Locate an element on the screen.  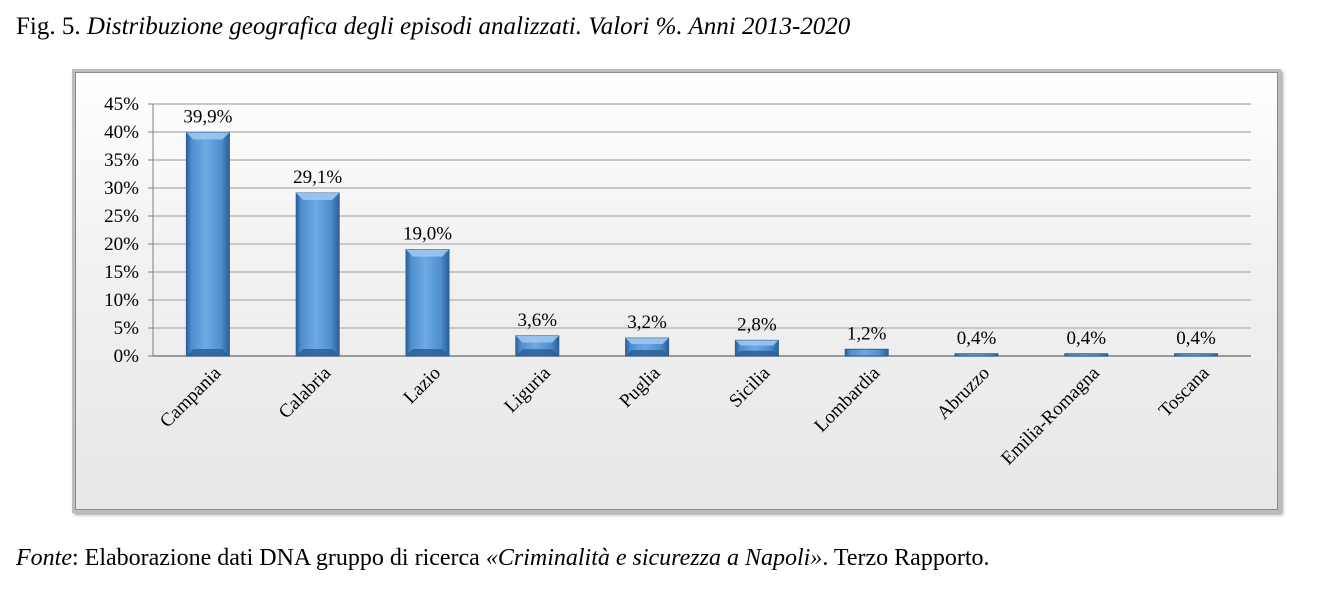
bar-campania is located at coordinates (207, 244).